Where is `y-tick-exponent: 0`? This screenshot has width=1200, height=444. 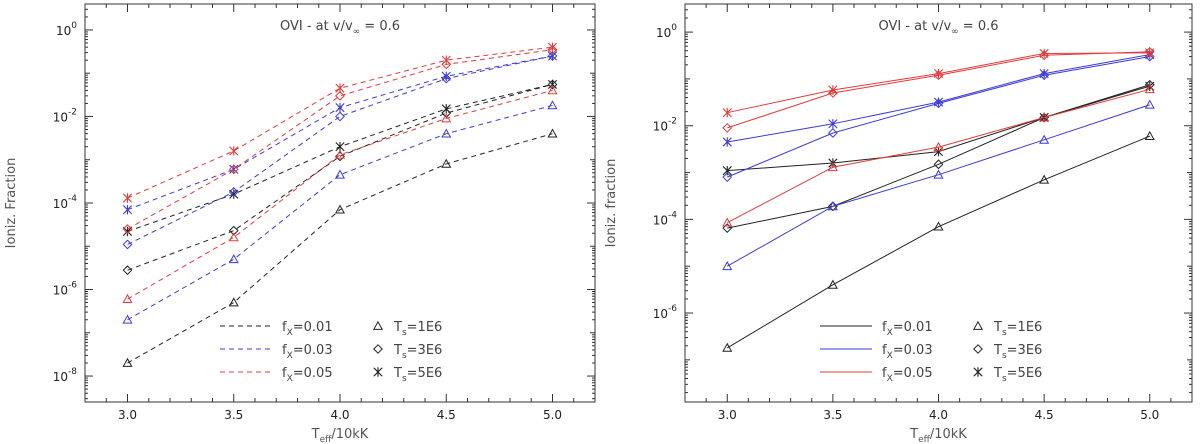 y-tick-exponent: 0 is located at coordinates (674, 28).